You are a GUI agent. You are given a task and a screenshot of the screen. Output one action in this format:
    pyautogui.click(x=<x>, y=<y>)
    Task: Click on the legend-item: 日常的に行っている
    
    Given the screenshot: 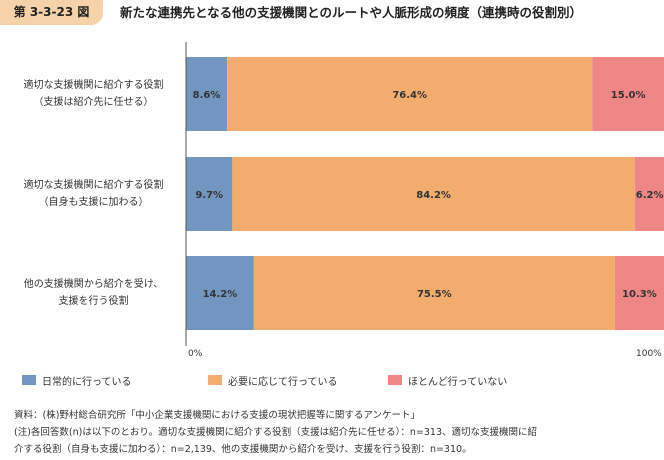 What is the action you would take?
    pyautogui.click(x=77, y=381)
    